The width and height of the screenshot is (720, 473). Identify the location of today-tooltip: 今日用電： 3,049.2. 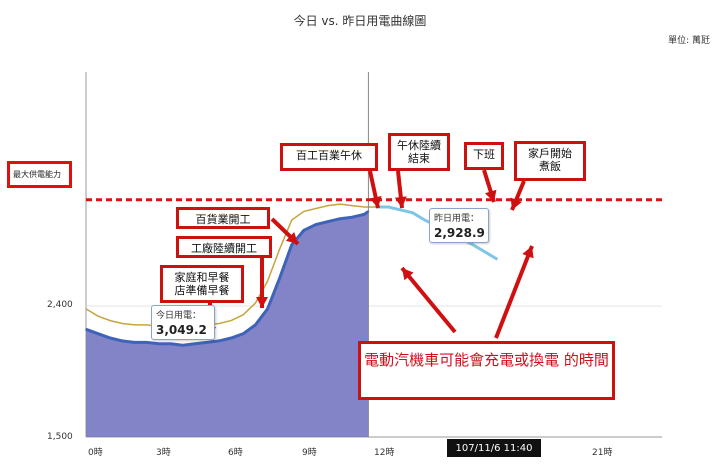
(183, 322).